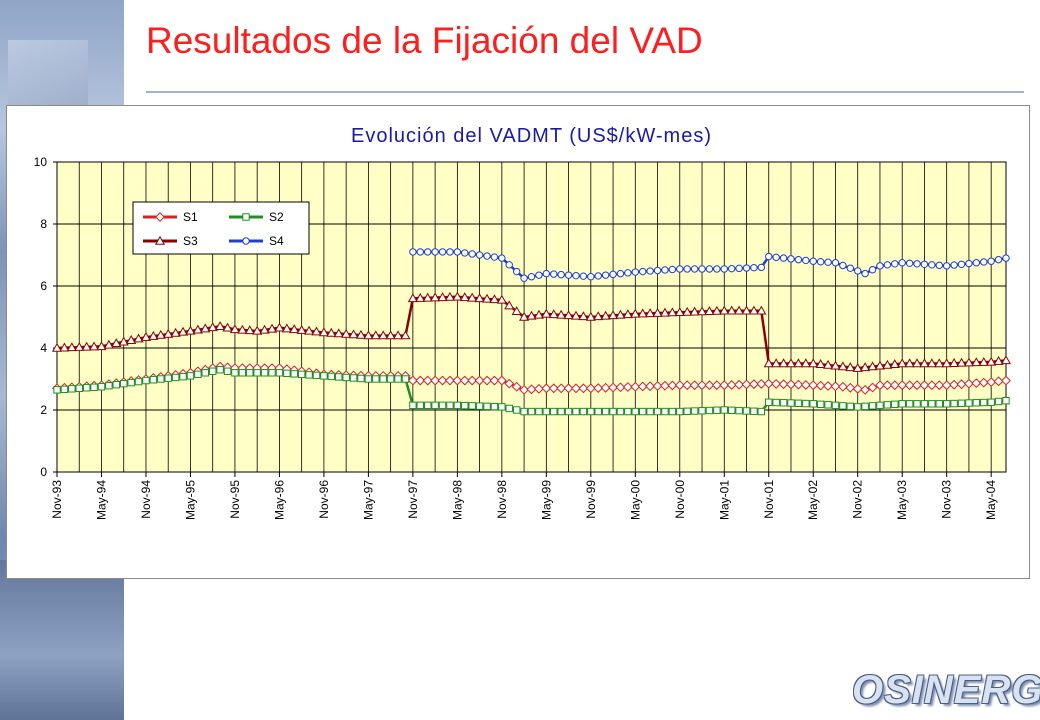 The image size is (1040, 720). Describe the element at coordinates (946, 690) in the screenshot. I see `osinerg-logo: OSINERG` at that location.